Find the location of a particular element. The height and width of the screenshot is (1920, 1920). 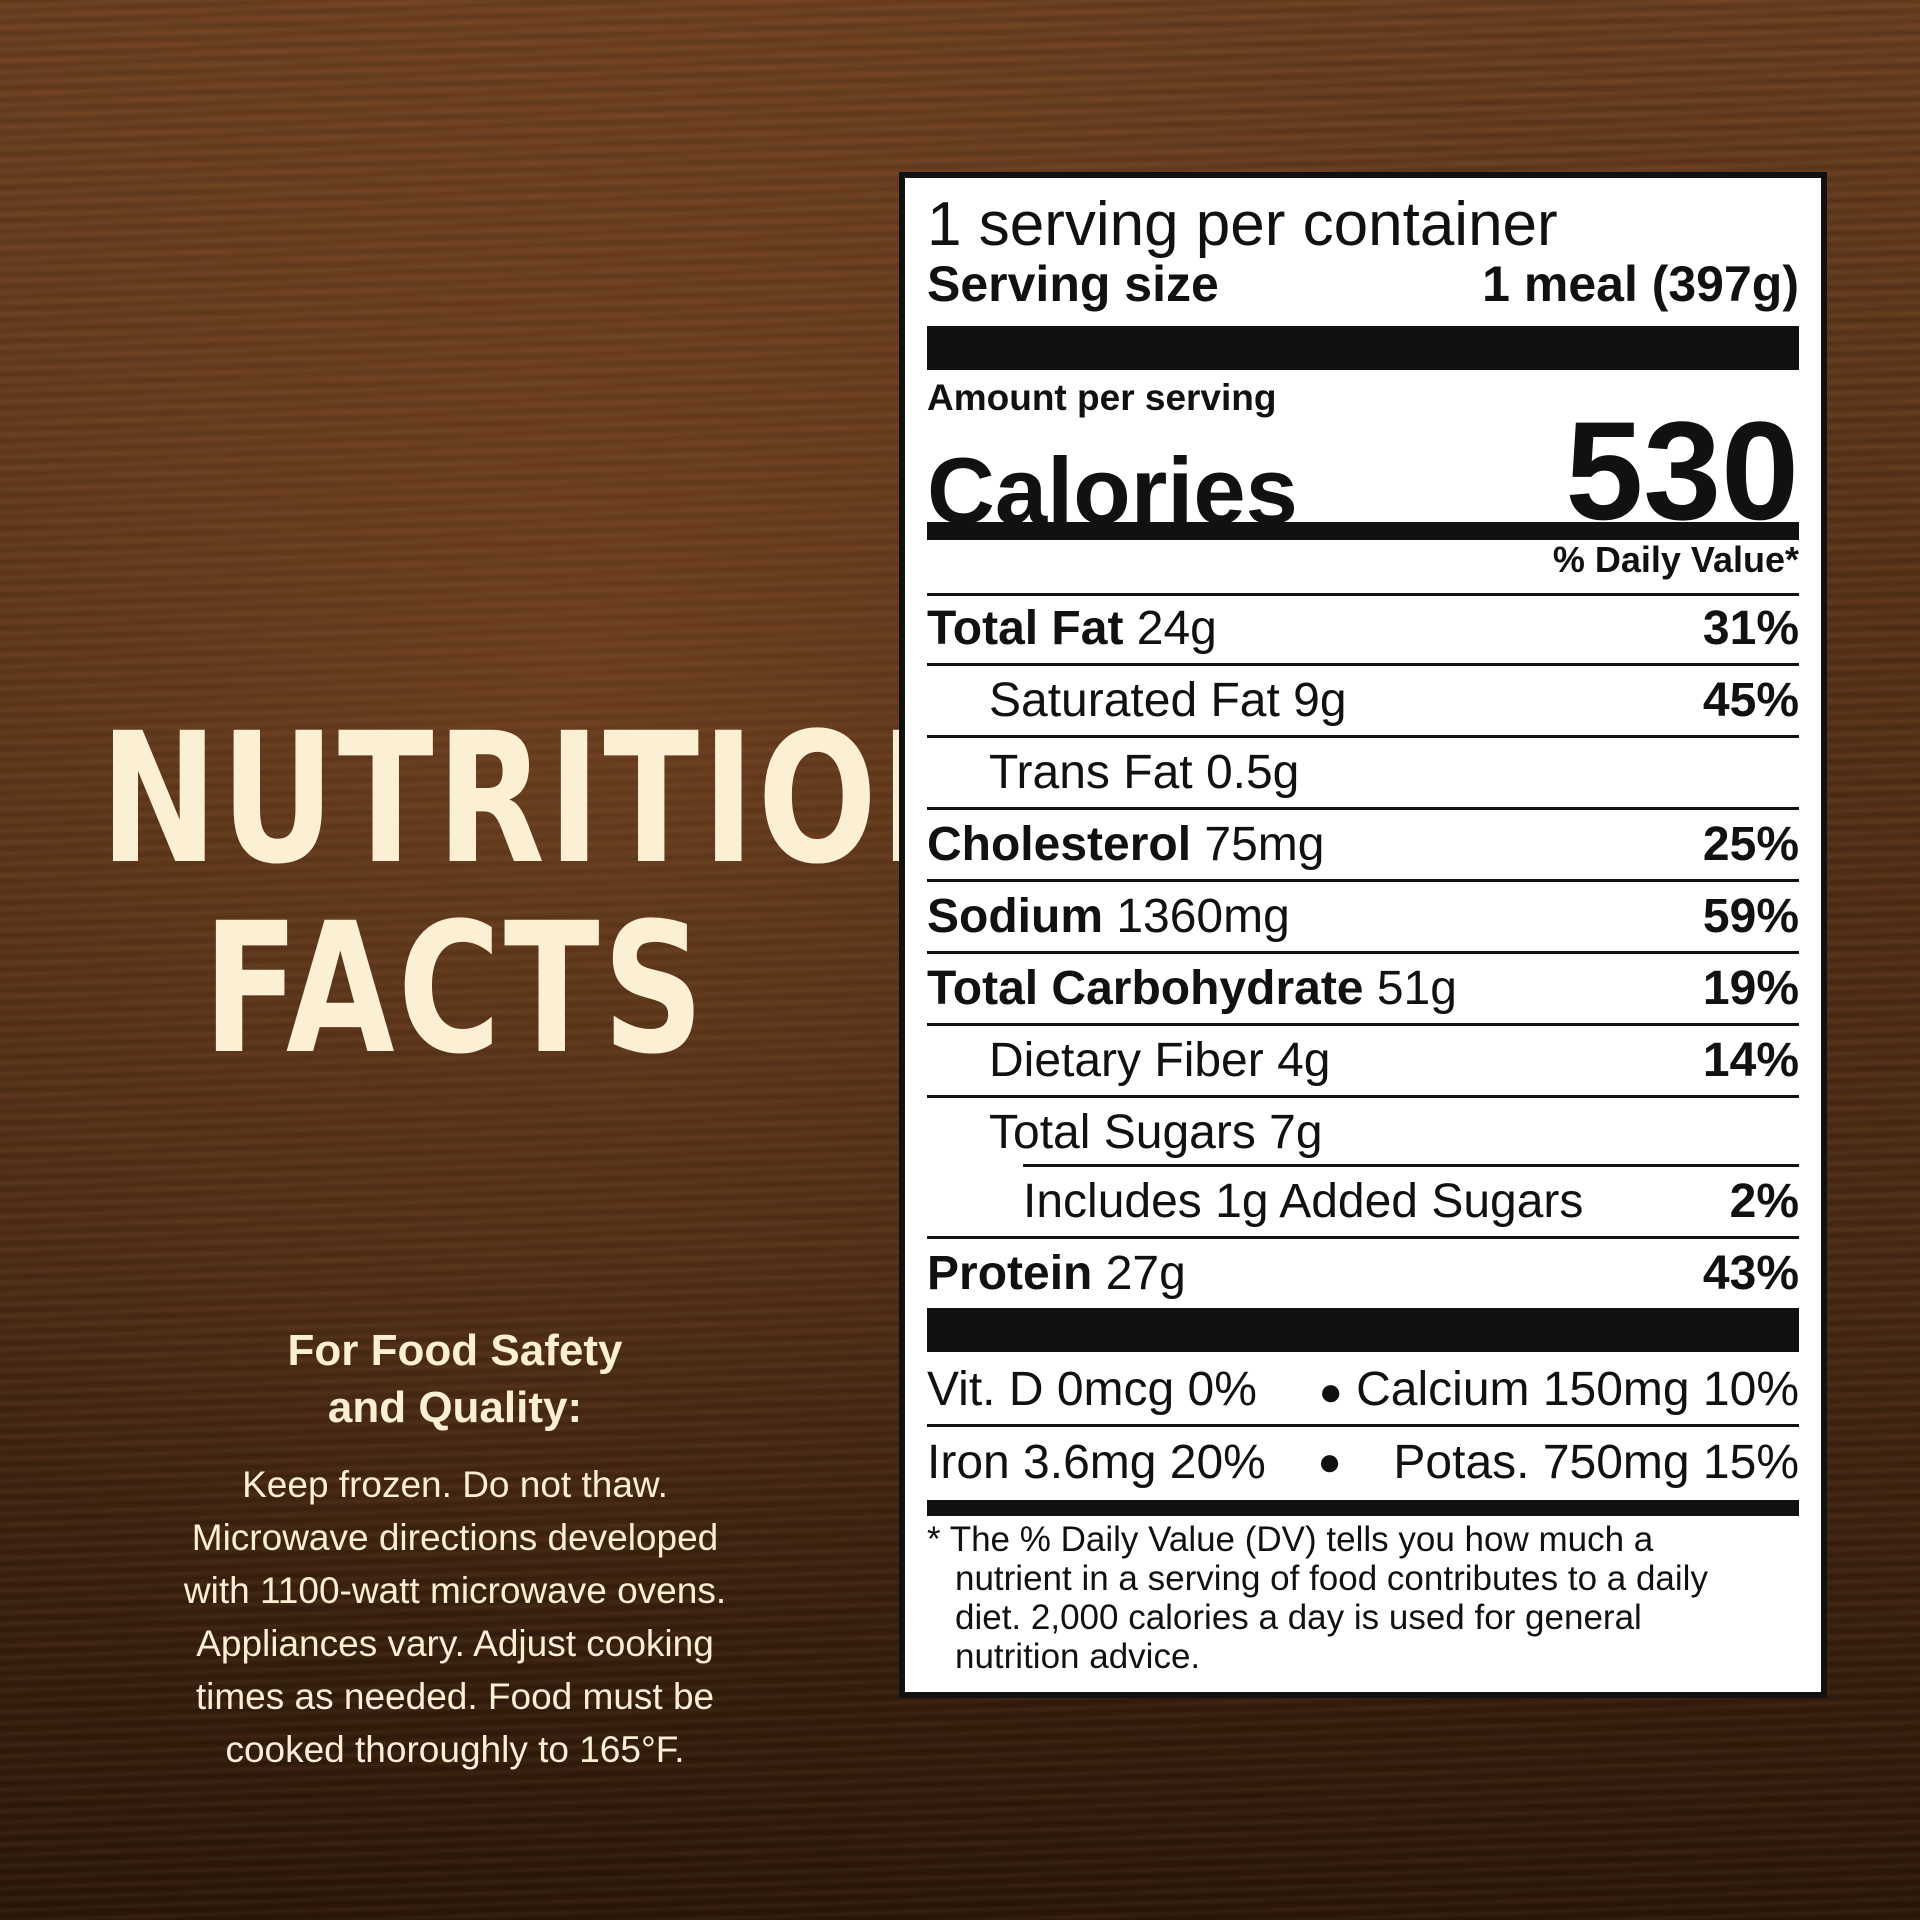

minerals-row: Iron 3.6mg 20% ● Potas. 750mg 15% is located at coordinates (1363, 1462).